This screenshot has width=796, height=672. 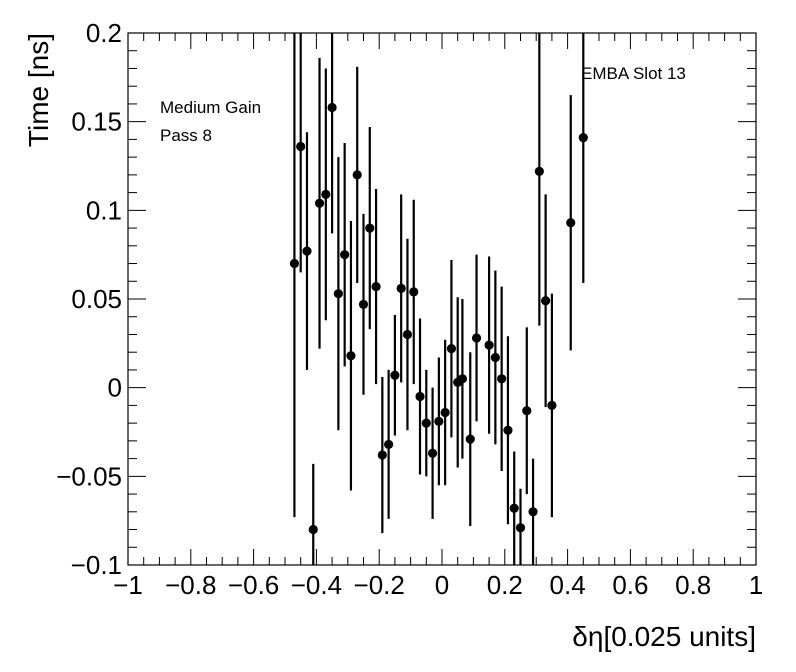 I want to click on x-tick-labels: −1 −0.8 −0.6 −0.4 −0.2 0 0.2 0.4 0.6 0.8 1, so click(x=438, y=585).